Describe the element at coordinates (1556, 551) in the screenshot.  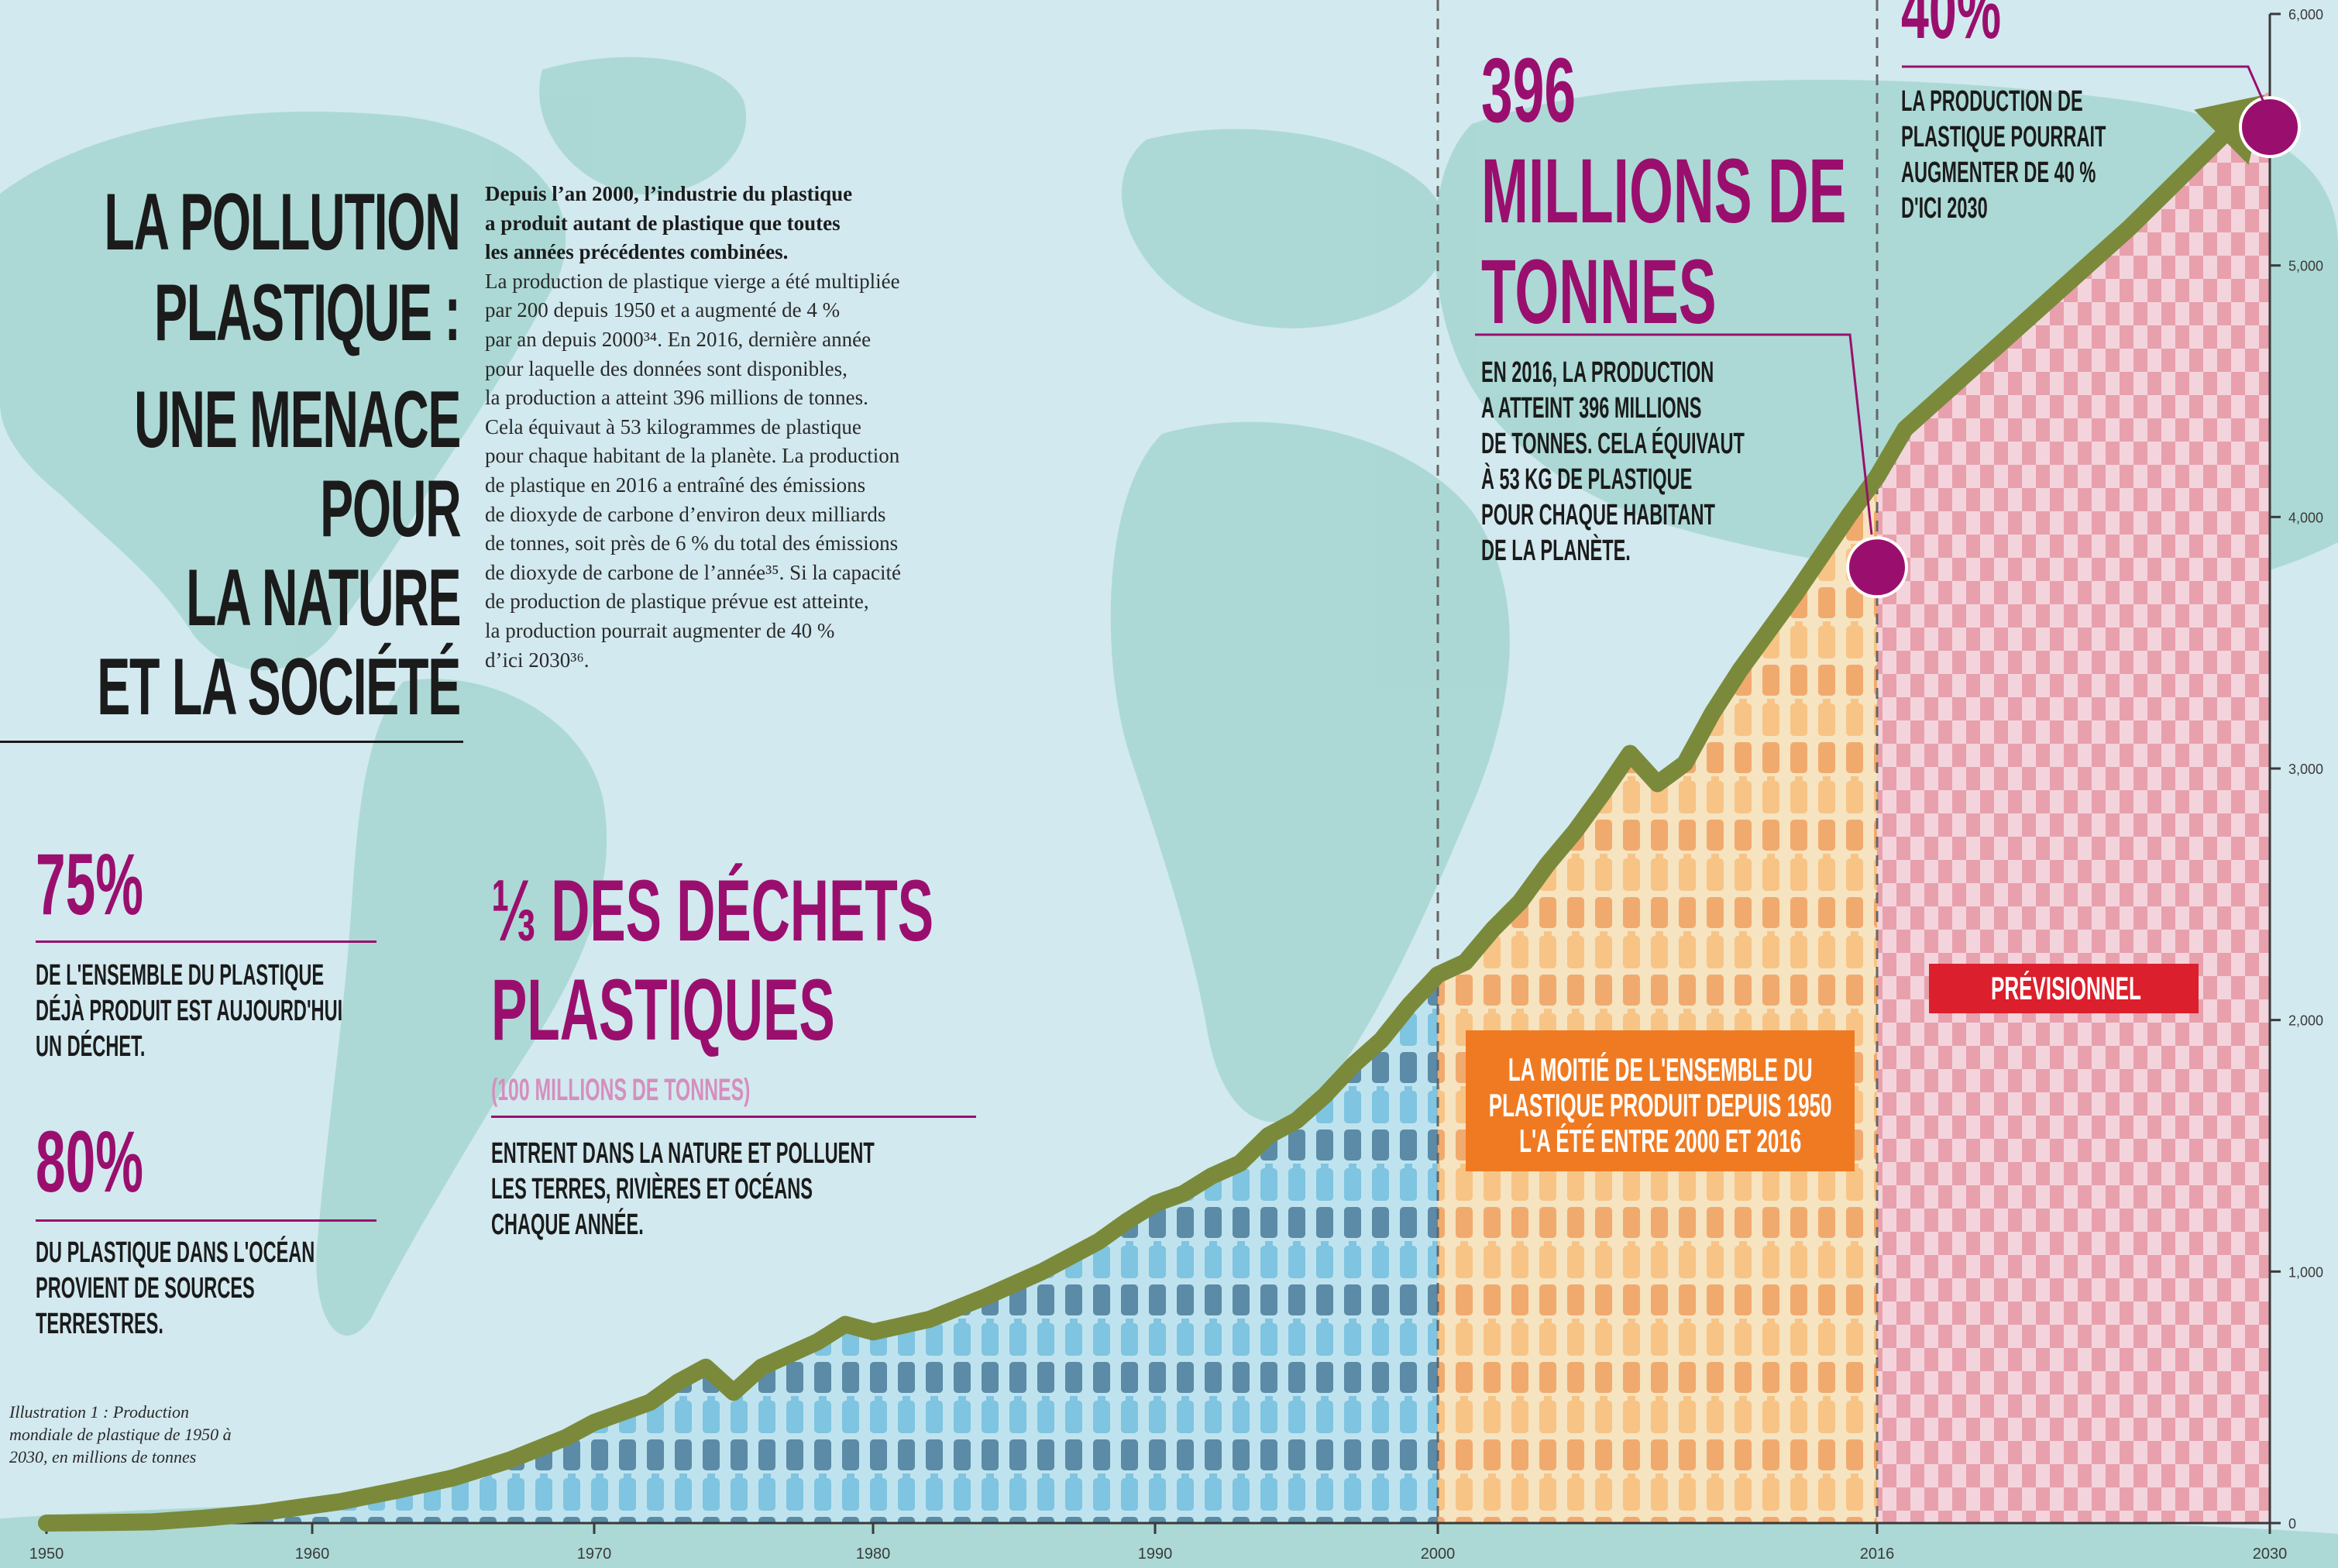
I see `stat-396-text-6: DE LA PLANÈTE.` at that location.